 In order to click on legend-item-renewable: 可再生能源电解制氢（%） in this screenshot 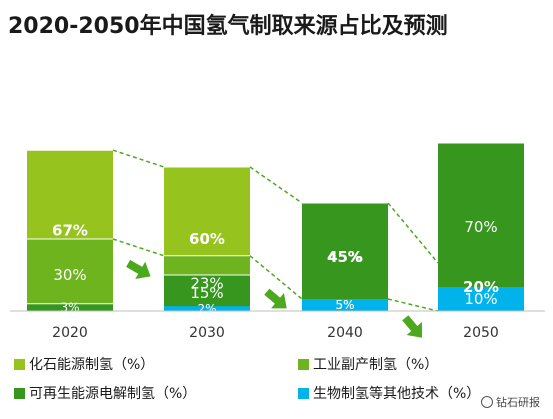, I will do `click(105, 393)`.